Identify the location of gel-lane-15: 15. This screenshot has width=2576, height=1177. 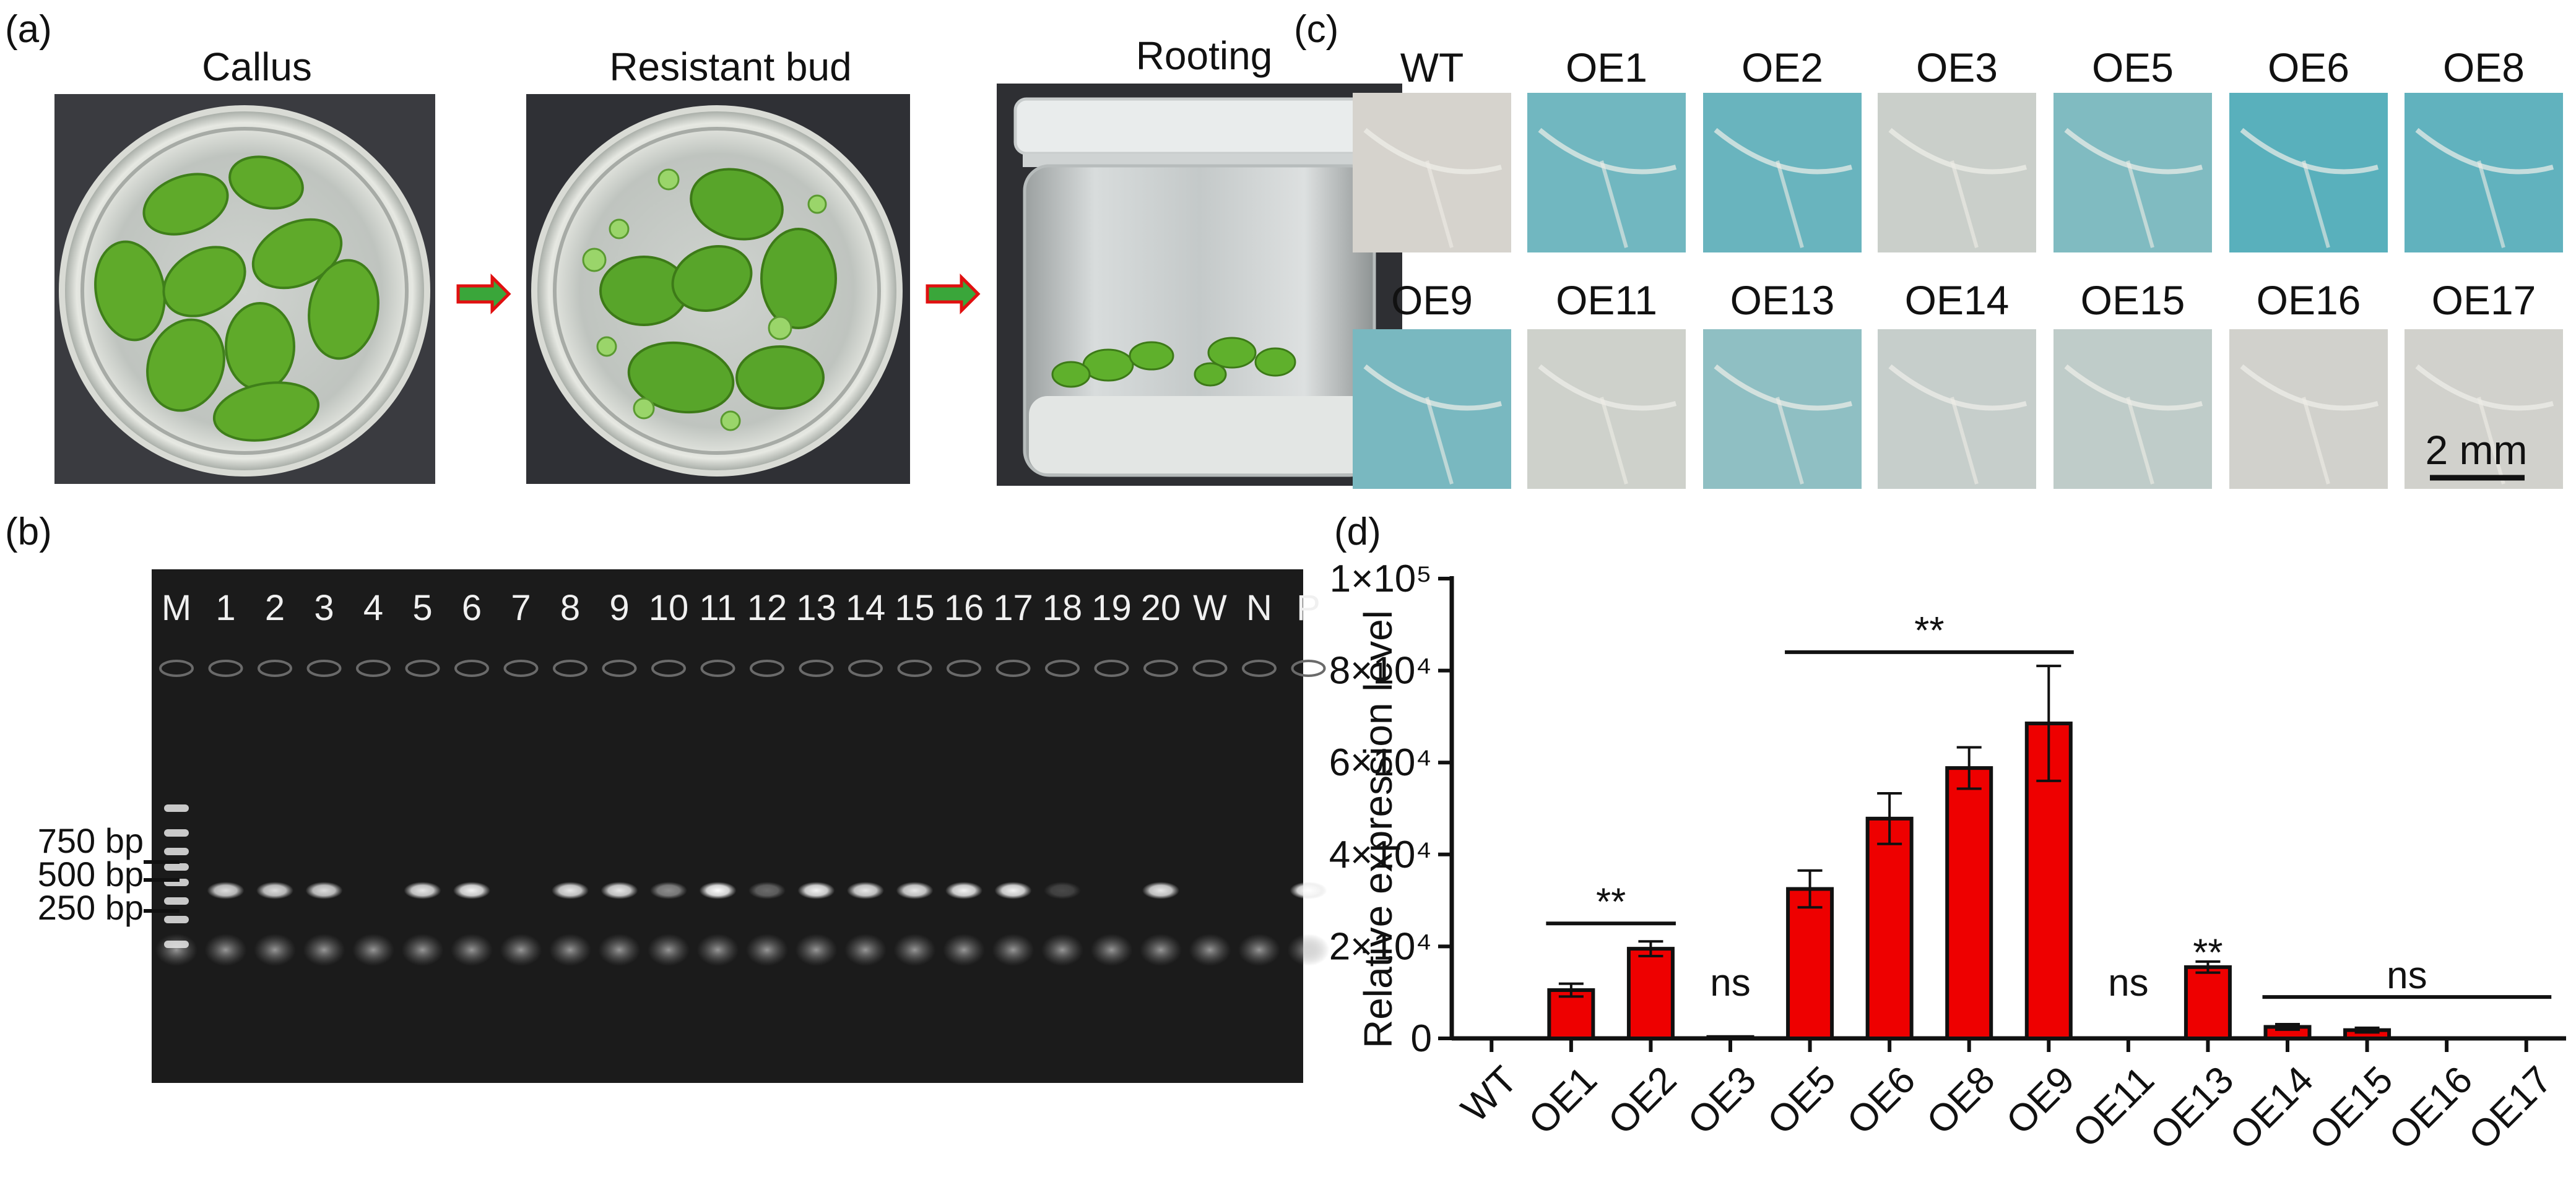
(914, 777).